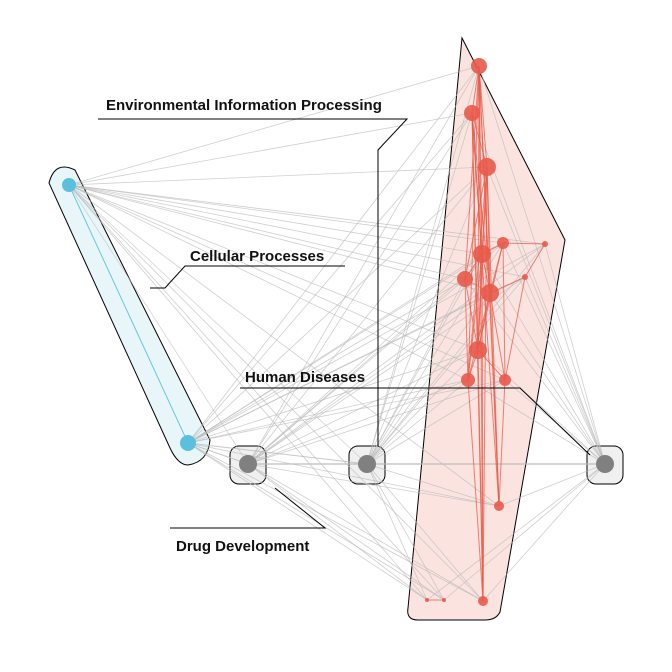  Describe the element at coordinates (305, 377) in the screenshot. I see `label-human-diseases: Human Diseases` at that location.